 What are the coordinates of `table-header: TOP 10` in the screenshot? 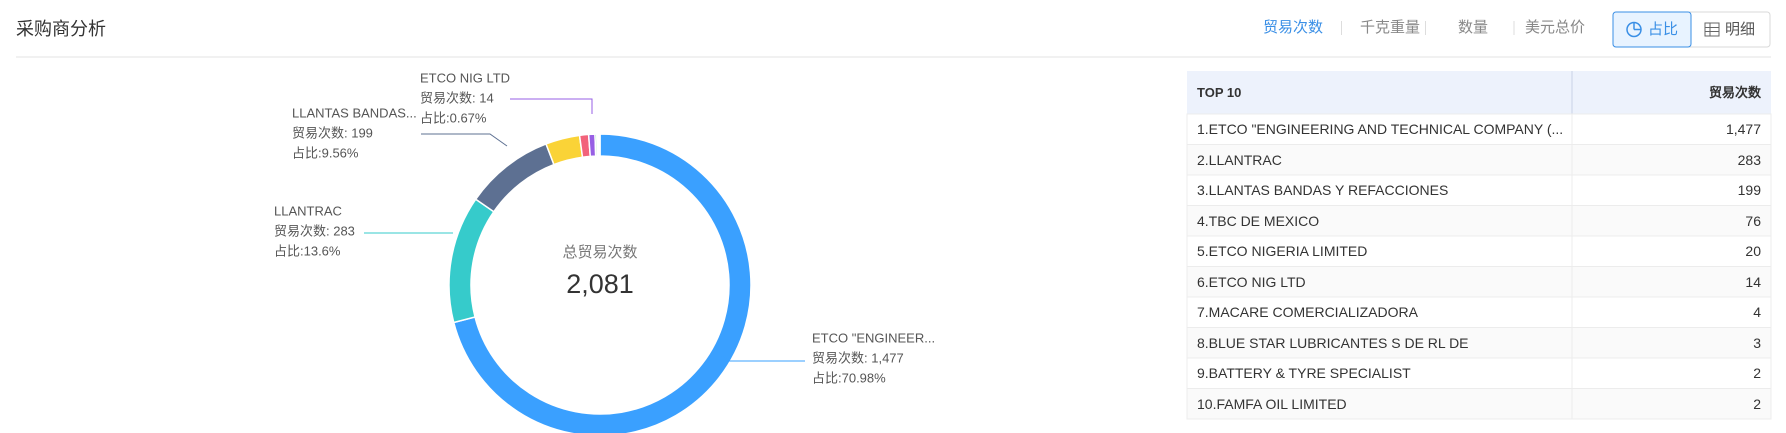 It's located at (1219, 92).